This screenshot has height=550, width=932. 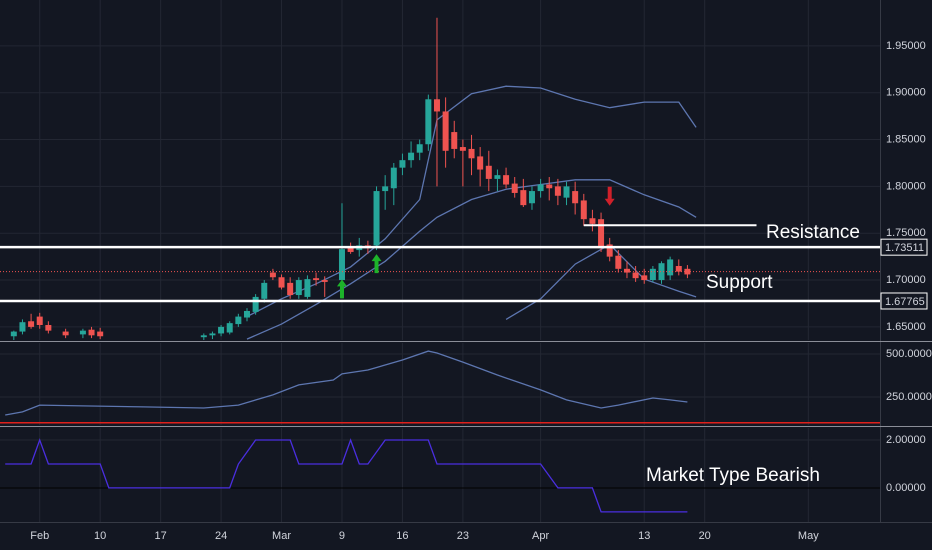 I want to click on level-label: 1.67765, so click(x=905, y=302).